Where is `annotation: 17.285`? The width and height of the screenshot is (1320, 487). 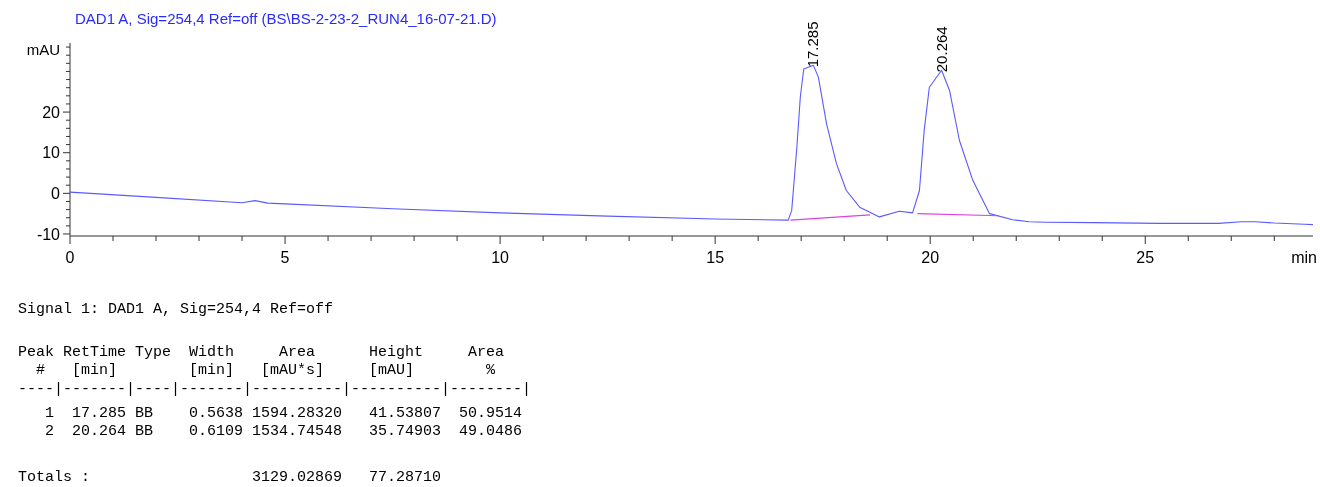
annotation: 17.285 is located at coordinates (813, 44).